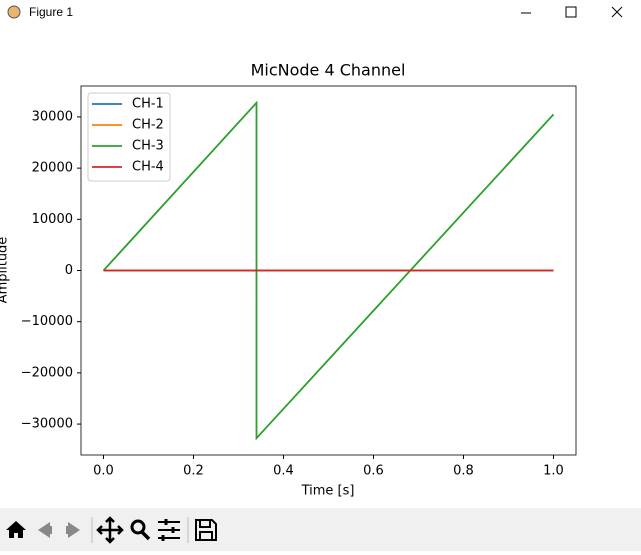 Image resolution: width=641 pixels, height=555 pixels. Describe the element at coordinates (463, 471) in the screenshot. I see `x-tick-label: 0.8` at that location.